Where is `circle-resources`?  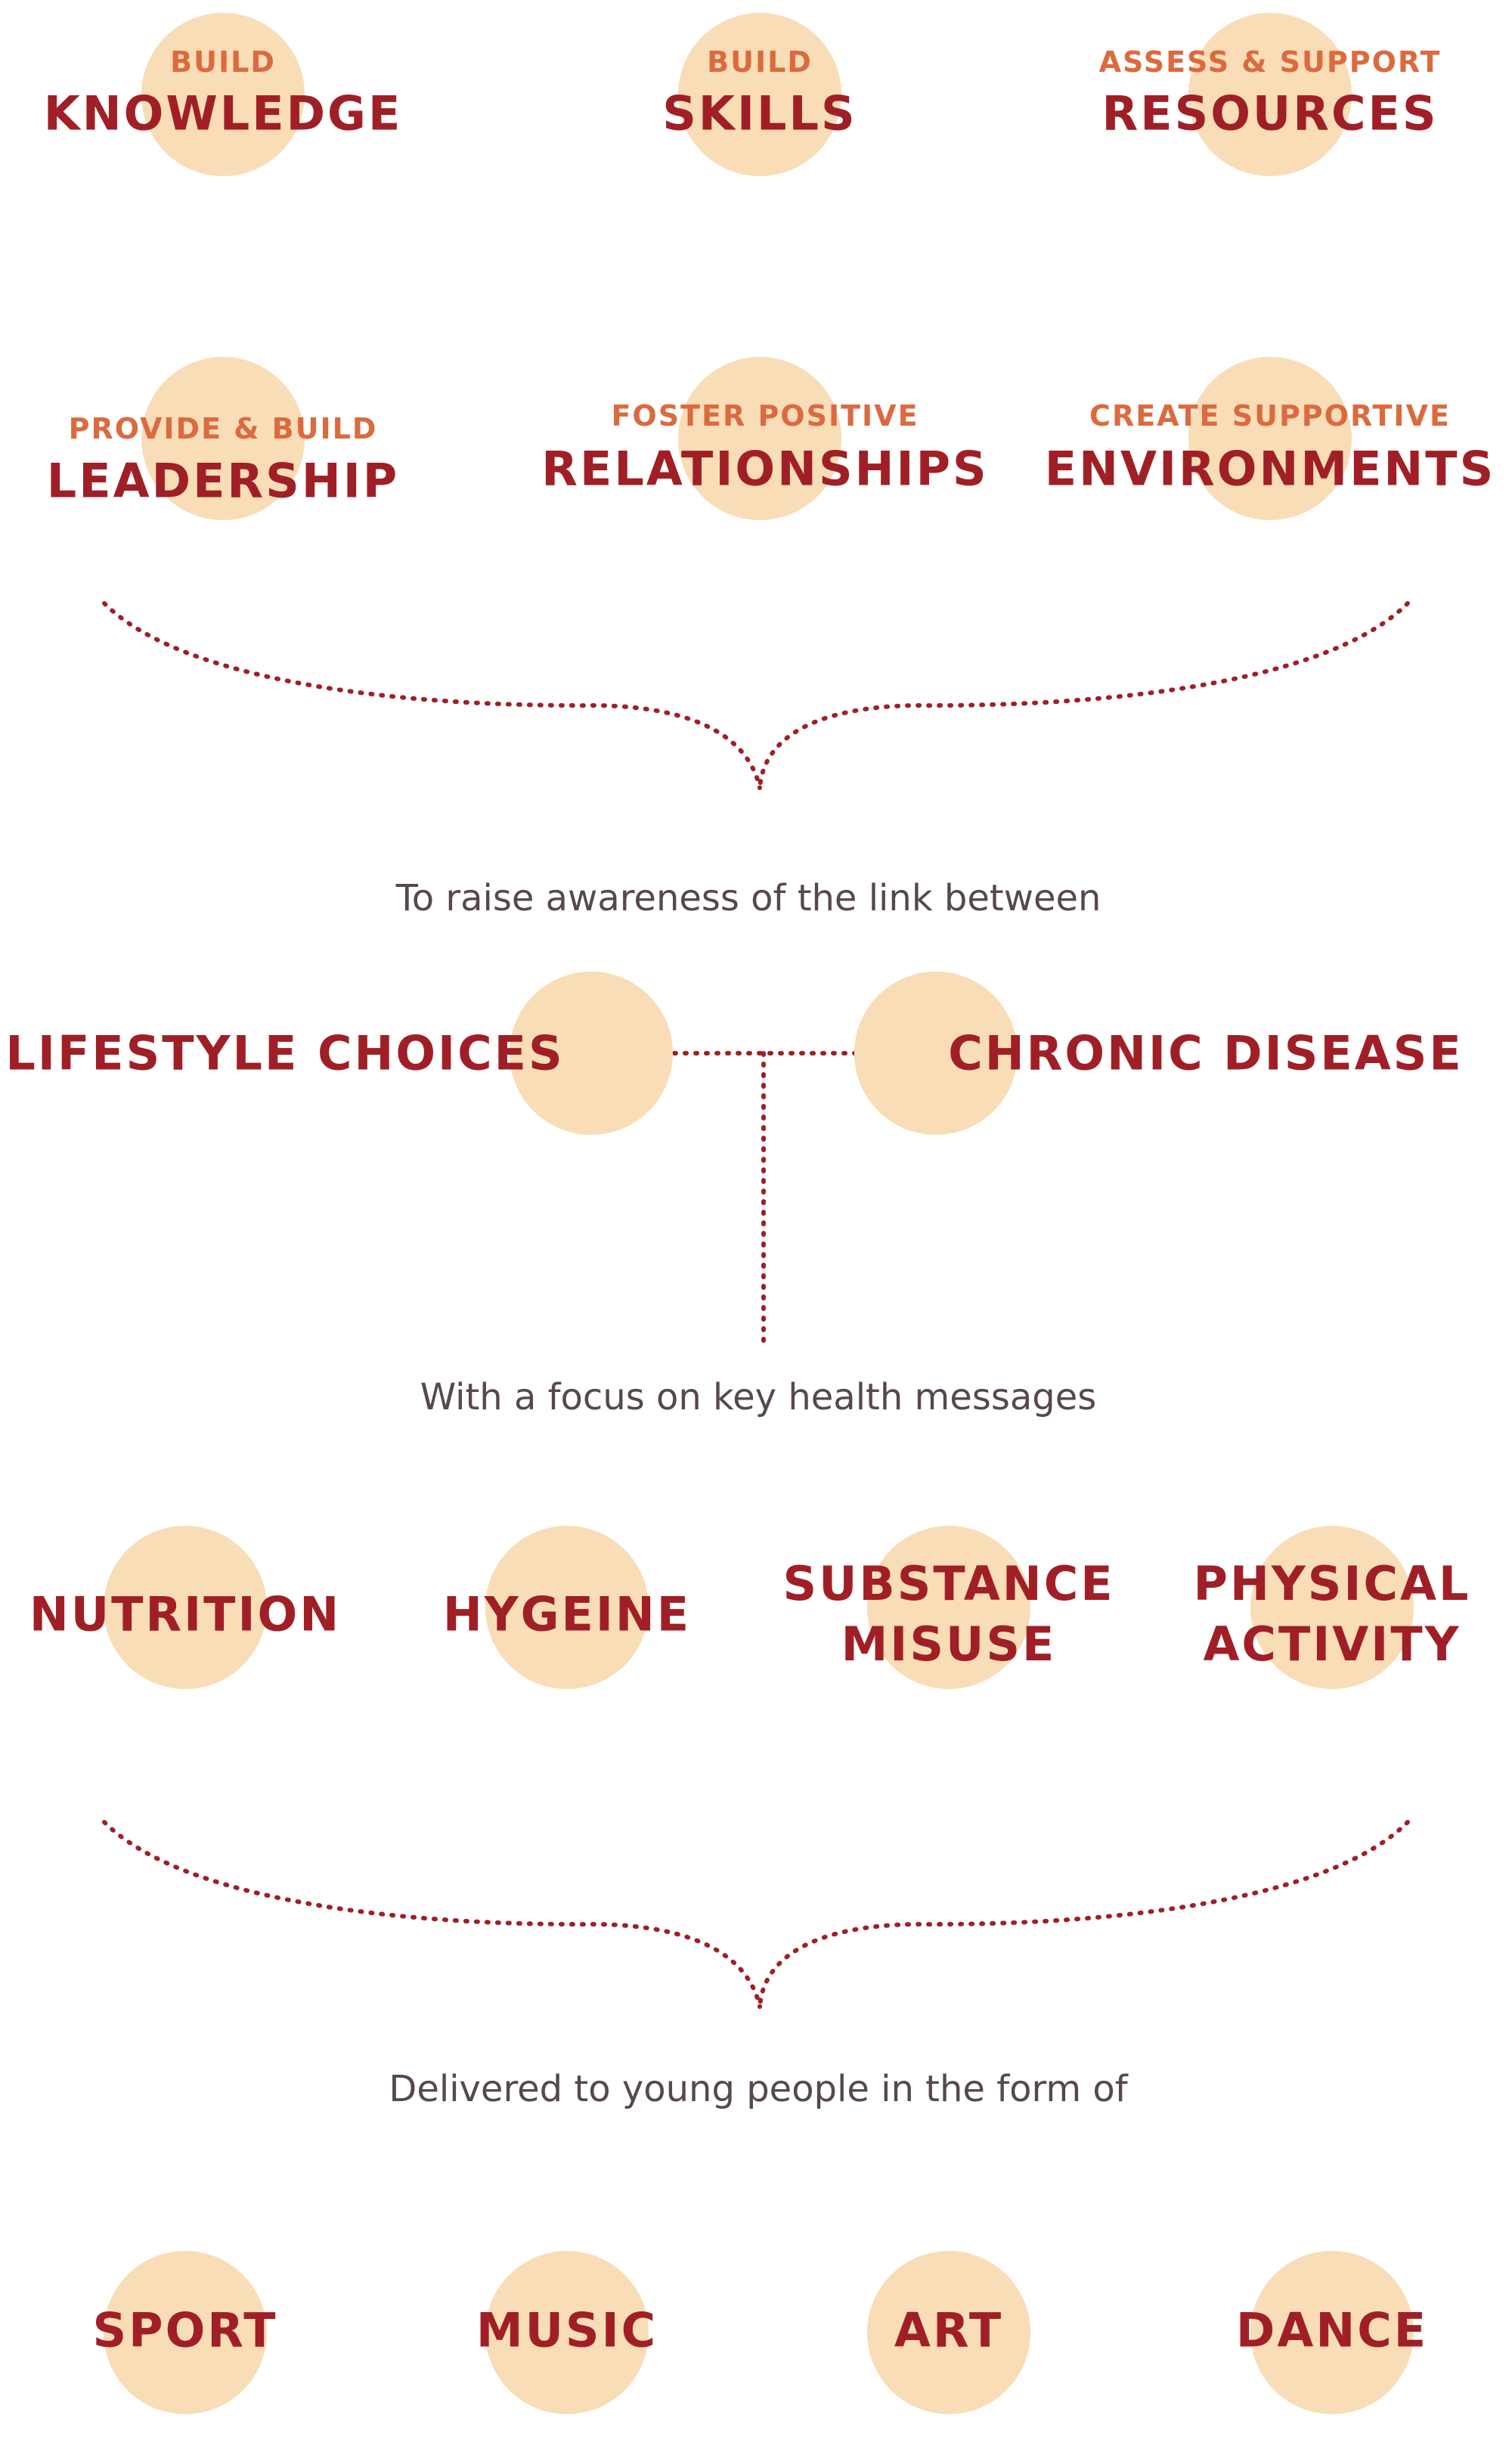
circle-resources is located at coordinates (1270, 94).